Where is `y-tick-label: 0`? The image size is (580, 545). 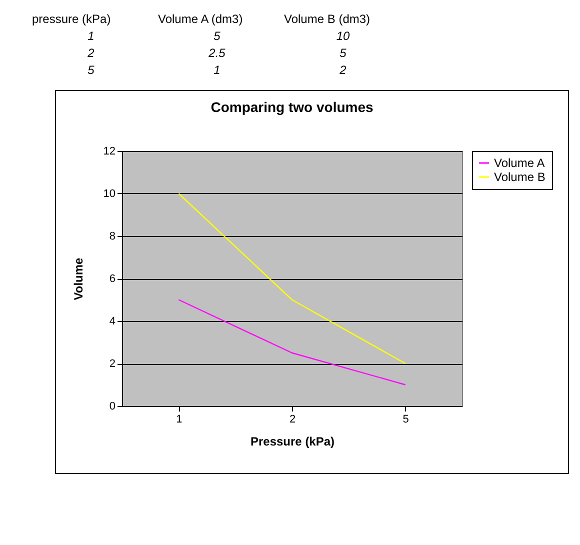 y-tick-label: 0 is located at coordinates (112, 406).